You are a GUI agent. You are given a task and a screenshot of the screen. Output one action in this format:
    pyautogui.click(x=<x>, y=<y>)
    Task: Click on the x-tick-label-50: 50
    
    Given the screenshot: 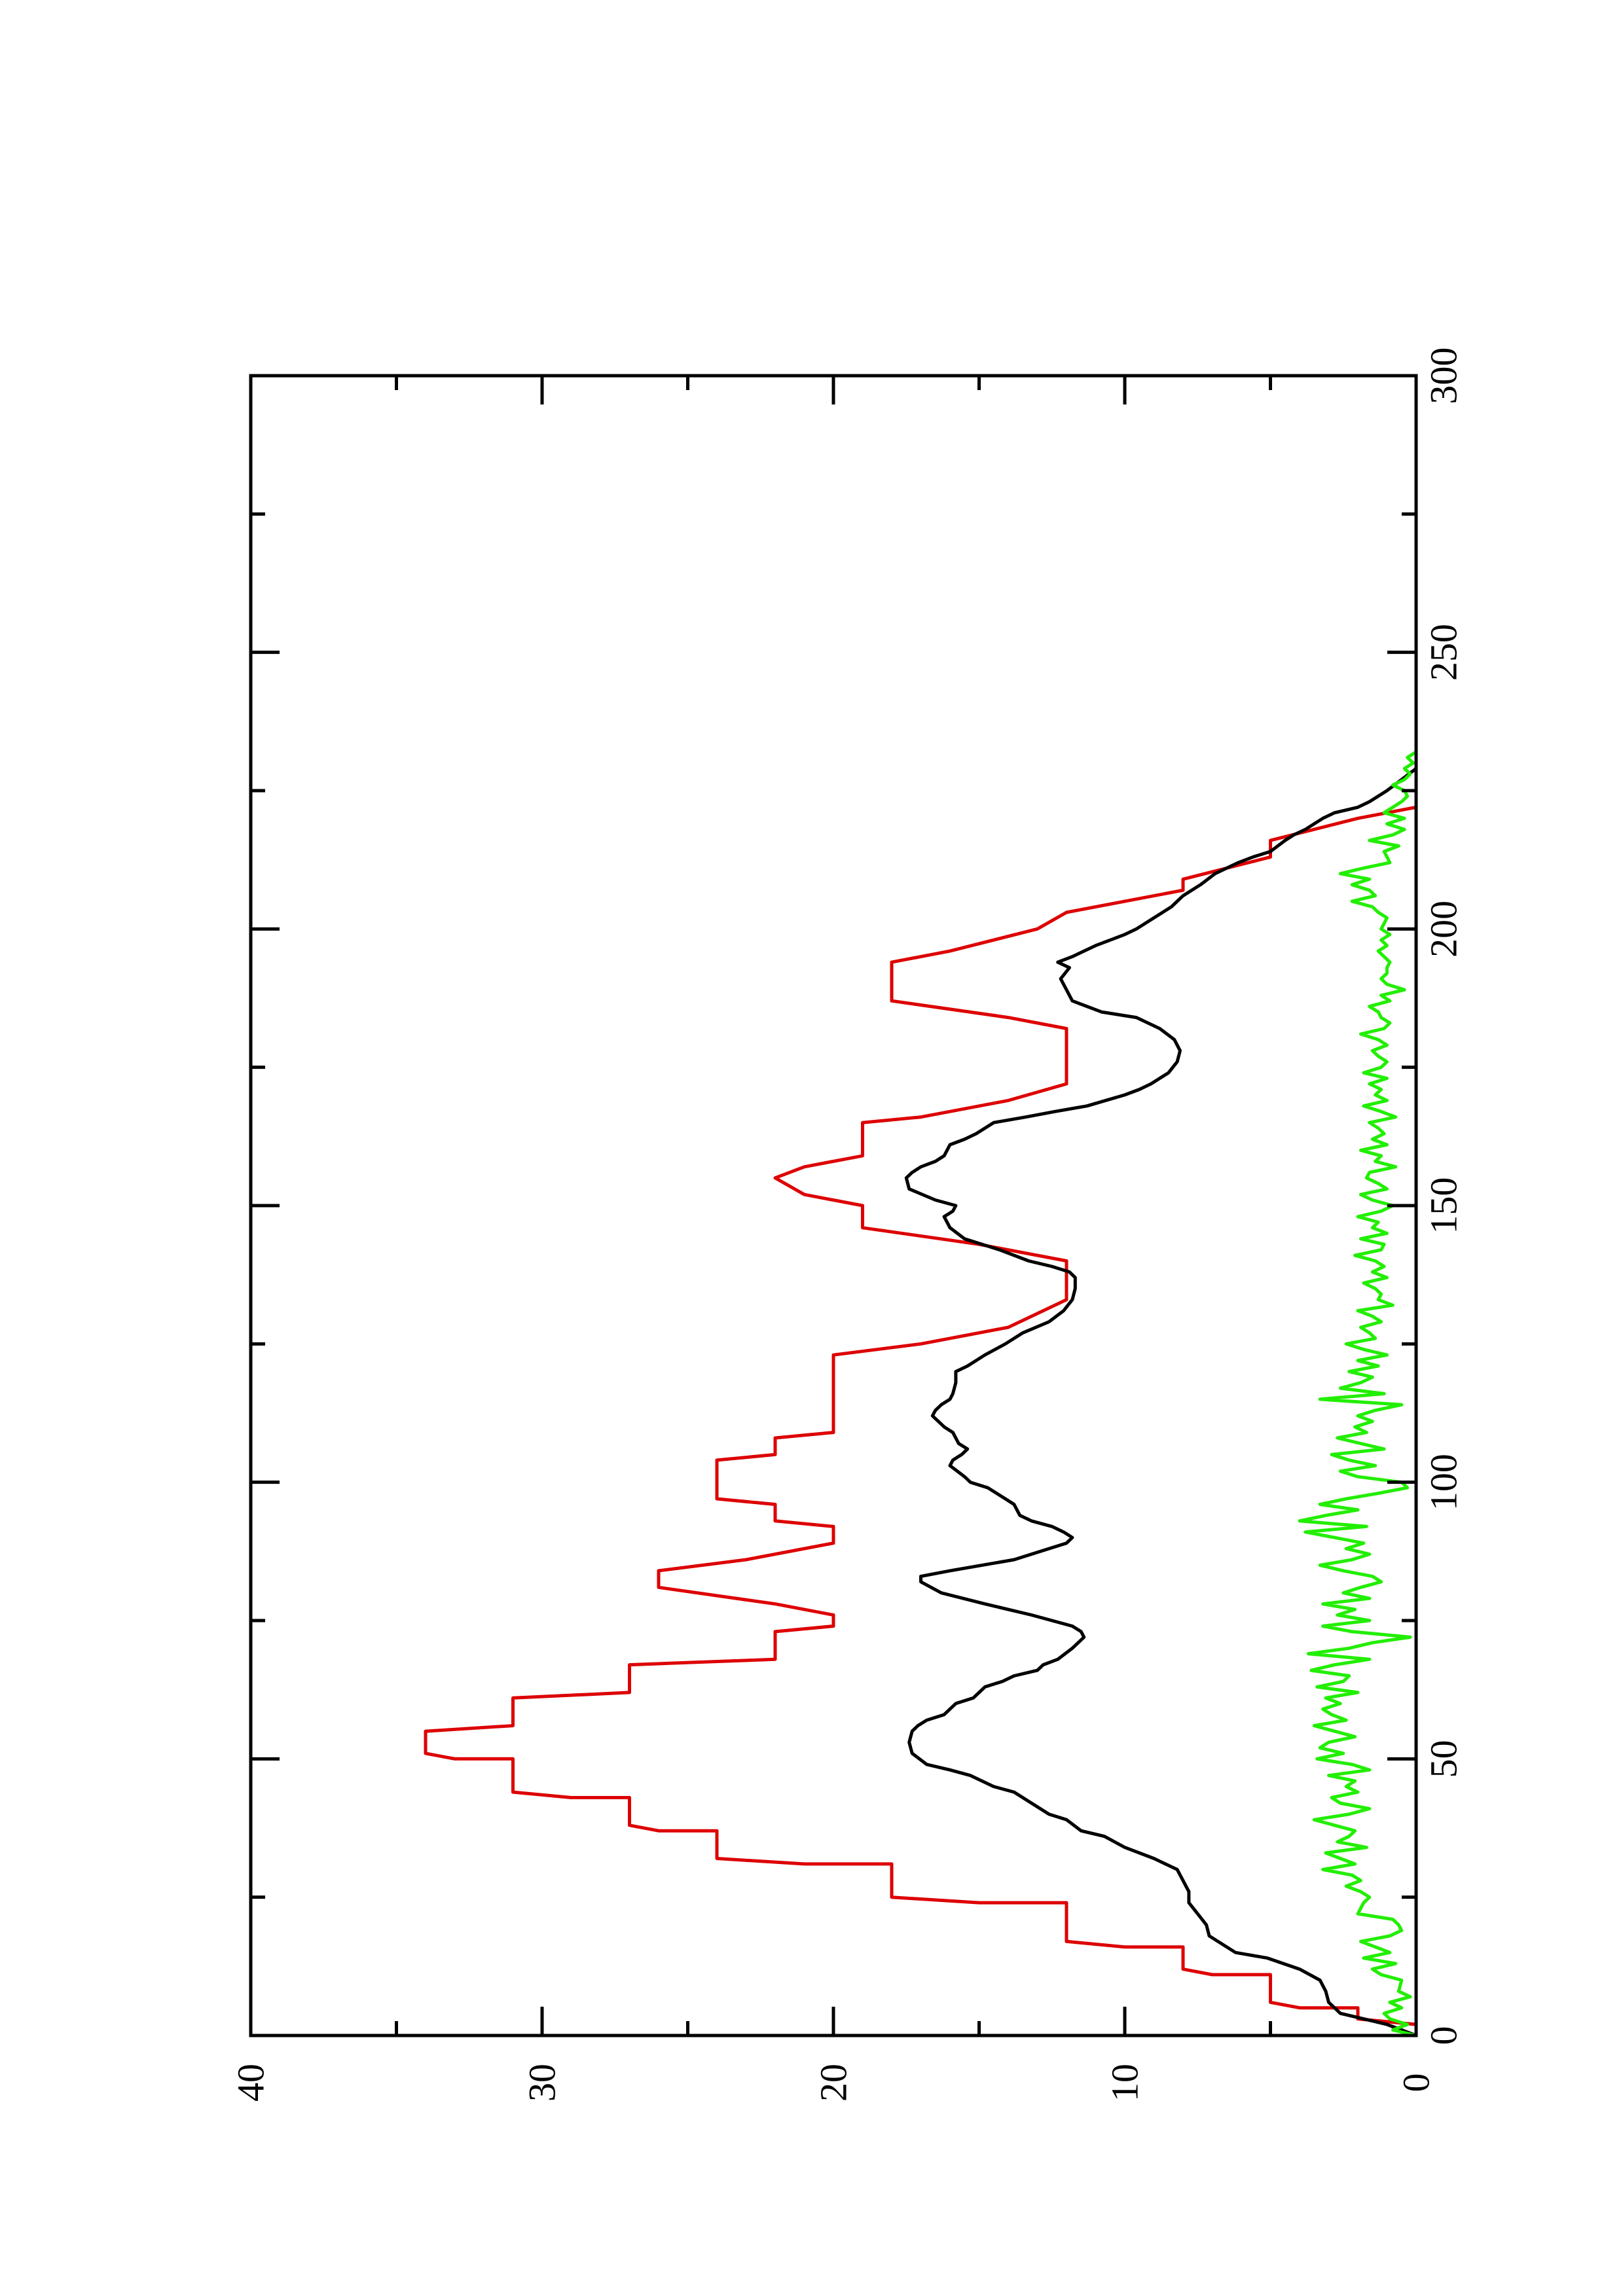 What is the action you would take?
    pyautogui.click(x=1444, y=1759)
    